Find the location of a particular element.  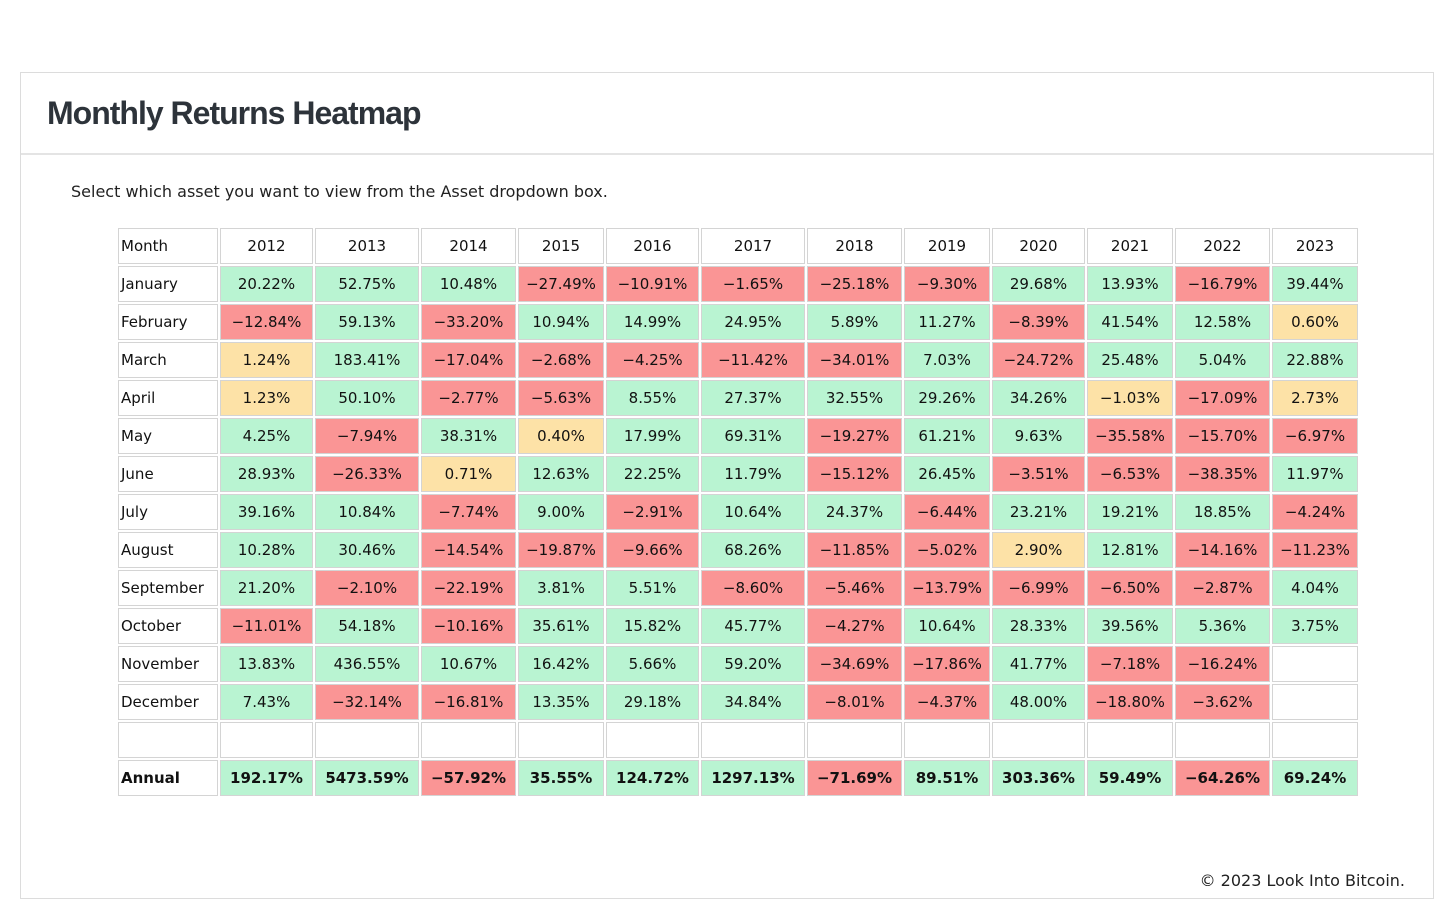

heatmap-cell-february-2013: 59.13% is located at coordinates (367, 322).